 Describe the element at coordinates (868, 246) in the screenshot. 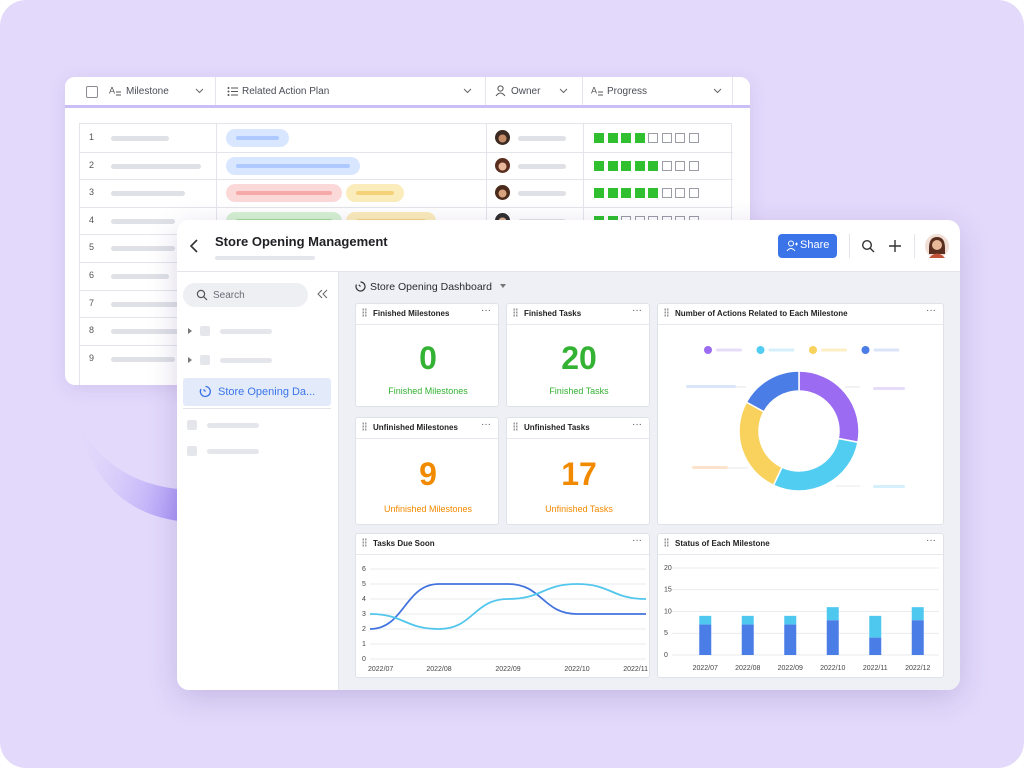

I see `search-button` at that location.